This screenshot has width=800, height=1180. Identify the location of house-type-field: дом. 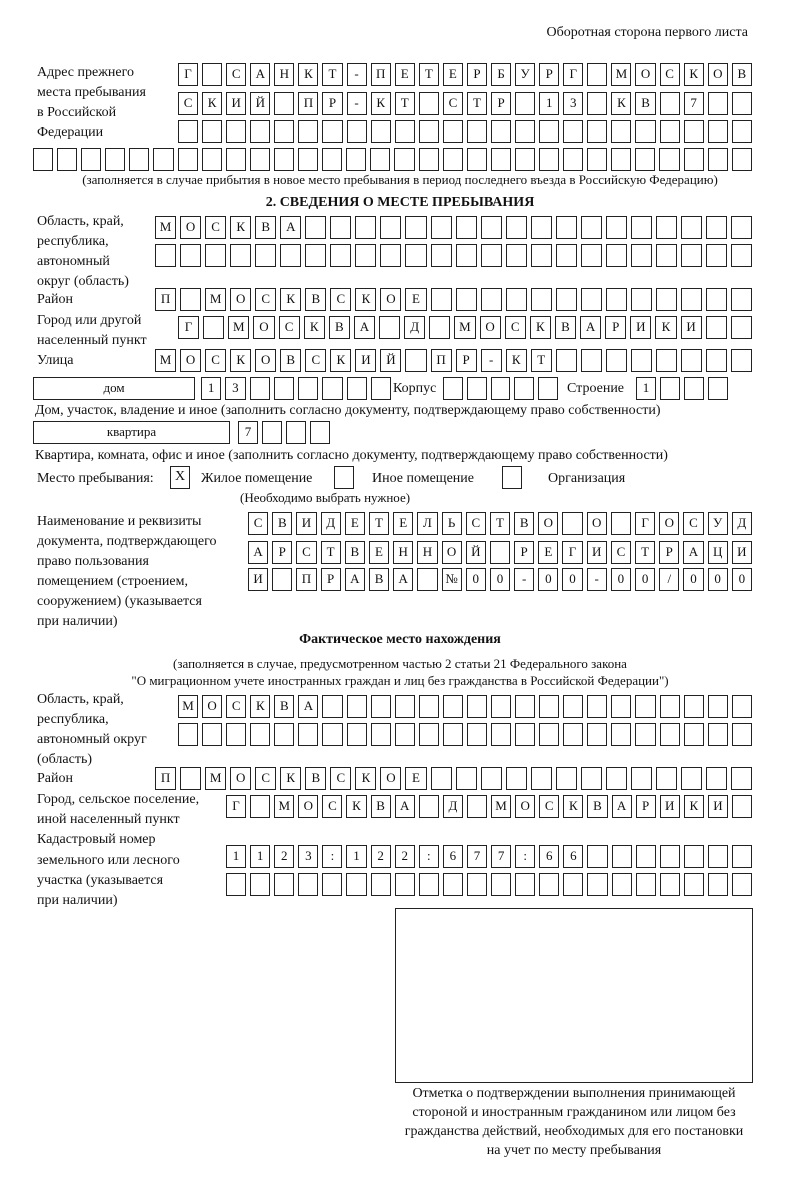
(114, 388).